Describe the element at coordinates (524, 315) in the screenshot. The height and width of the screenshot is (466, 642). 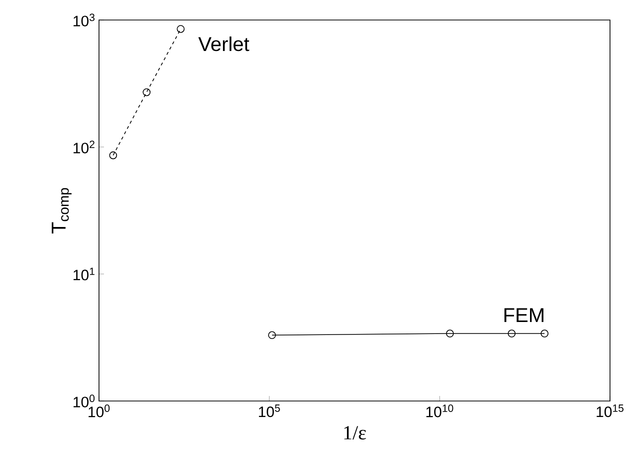
I see `series-label: FEM` at that location.